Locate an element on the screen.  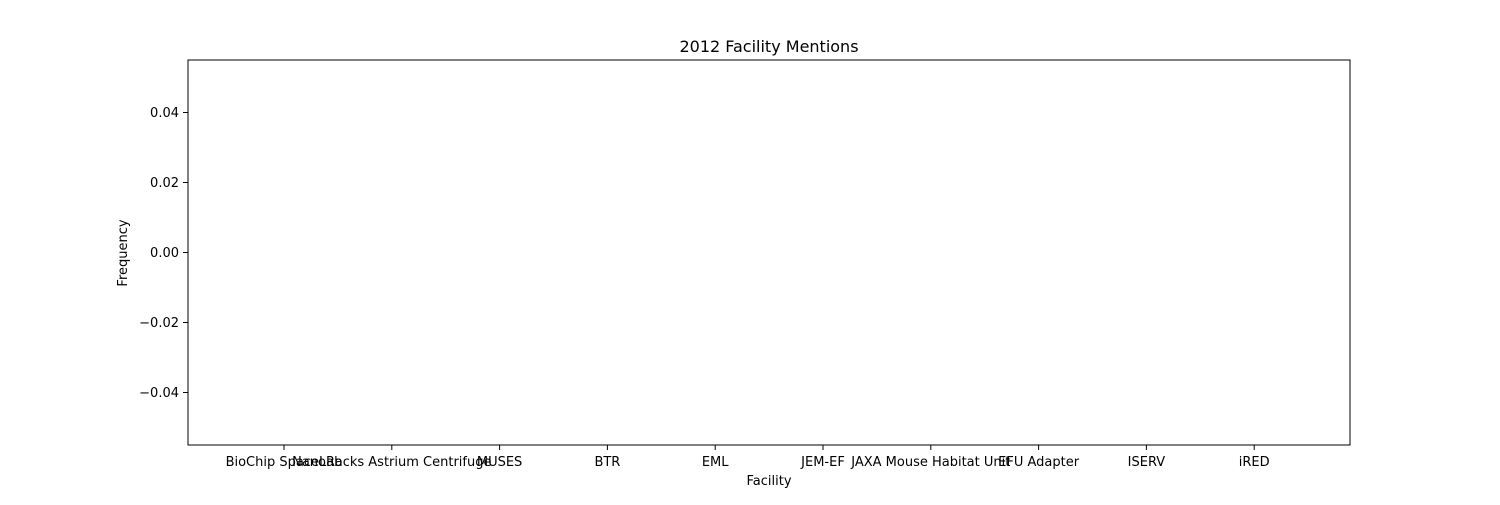
y-tick-label: 0.00 is located at coordinates (164, 253).